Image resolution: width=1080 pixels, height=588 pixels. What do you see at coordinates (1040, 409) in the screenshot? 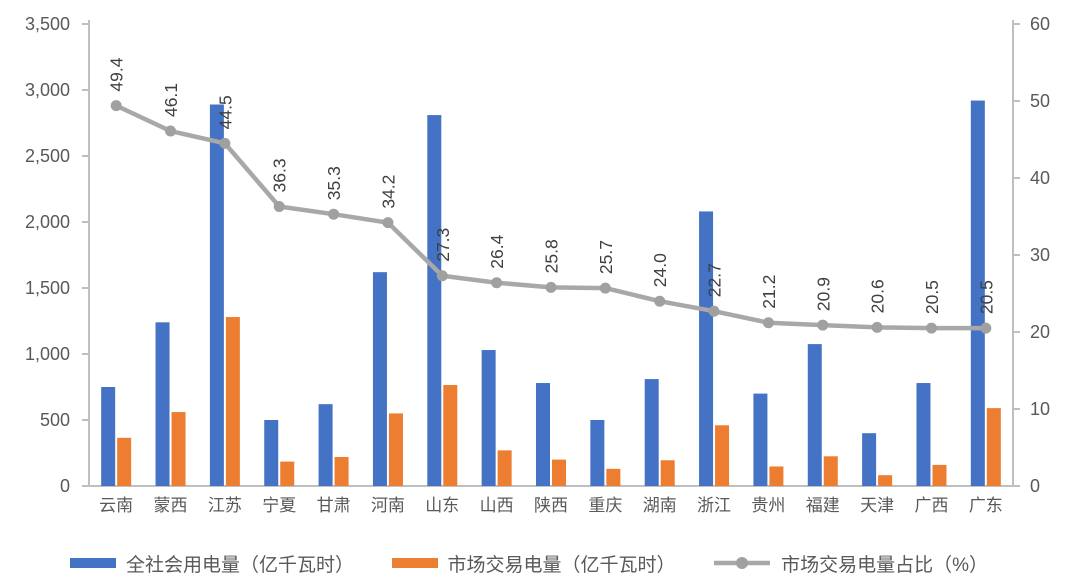
I see `right-axis-tick-label: 10` at bounding box center [1040, 409].